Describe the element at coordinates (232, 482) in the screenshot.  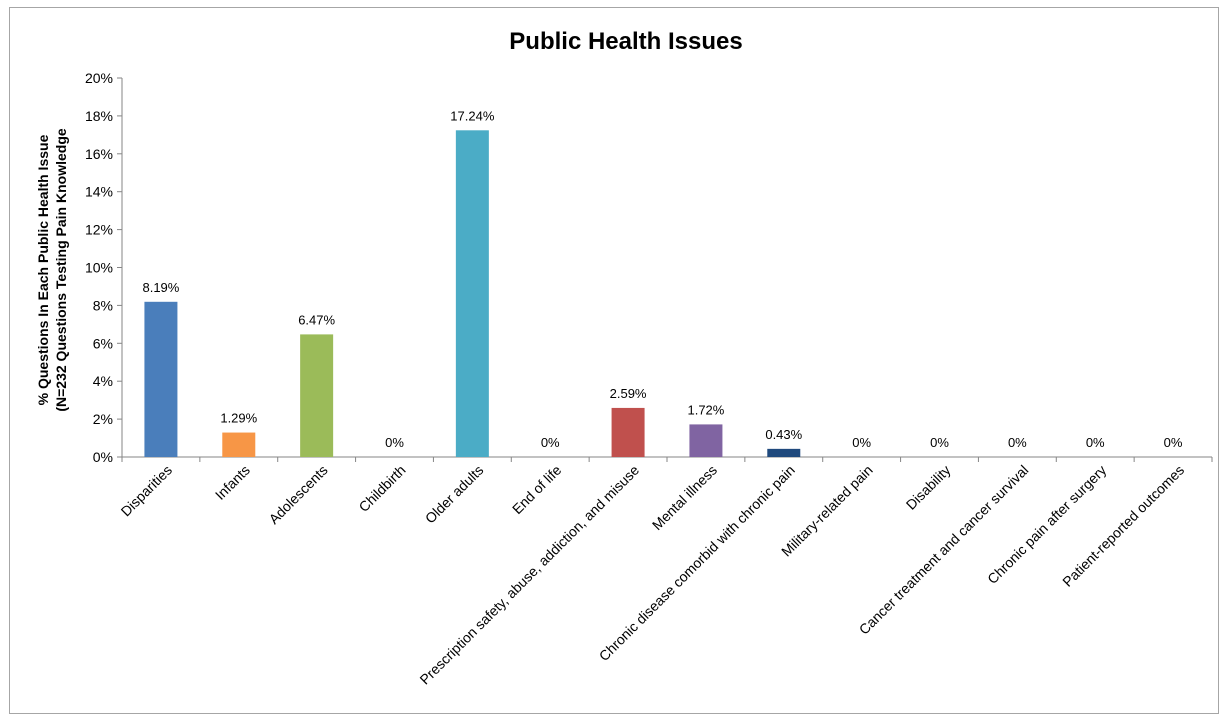
I see `x-tick-label: Infants` at that location.